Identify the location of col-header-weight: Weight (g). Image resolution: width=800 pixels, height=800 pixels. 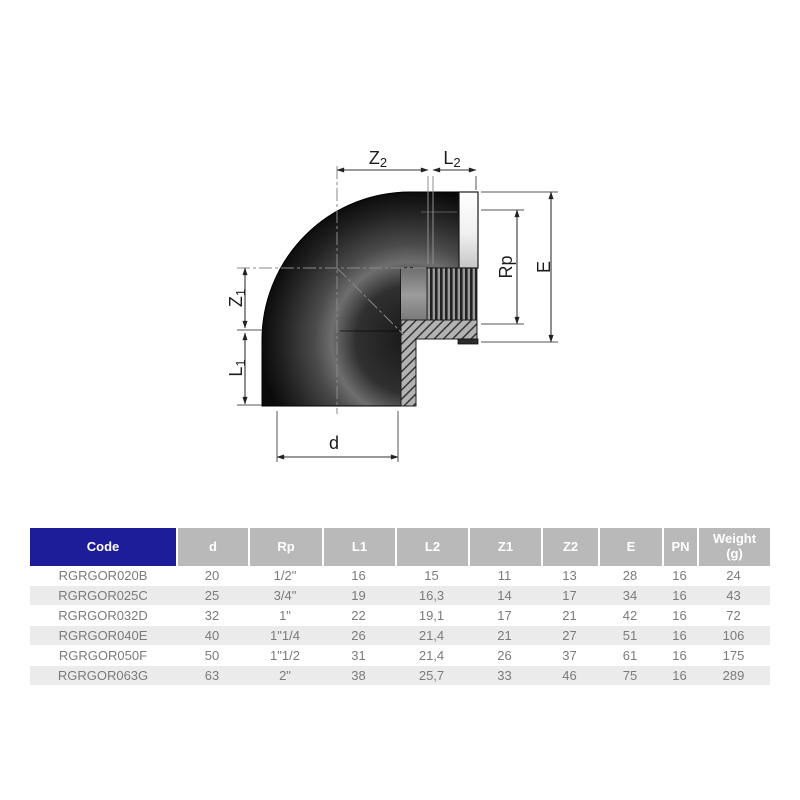
(733, 547).